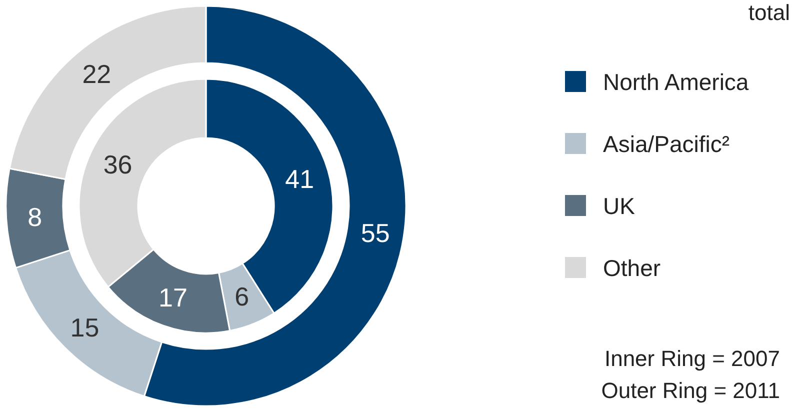 The height and width of the screenshot is (409, 805). What do you see at coordinates (666, 144) in the screenshot?
I see `legend-label: Asia/Pacific²` at bounding box center [666, 144].